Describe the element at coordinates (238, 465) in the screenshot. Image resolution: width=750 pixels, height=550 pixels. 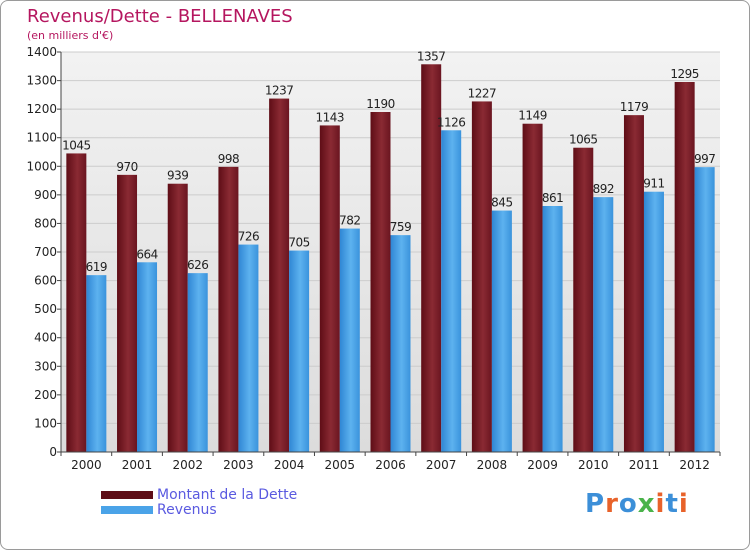
I see `x-tick-label: 2003` at that location.